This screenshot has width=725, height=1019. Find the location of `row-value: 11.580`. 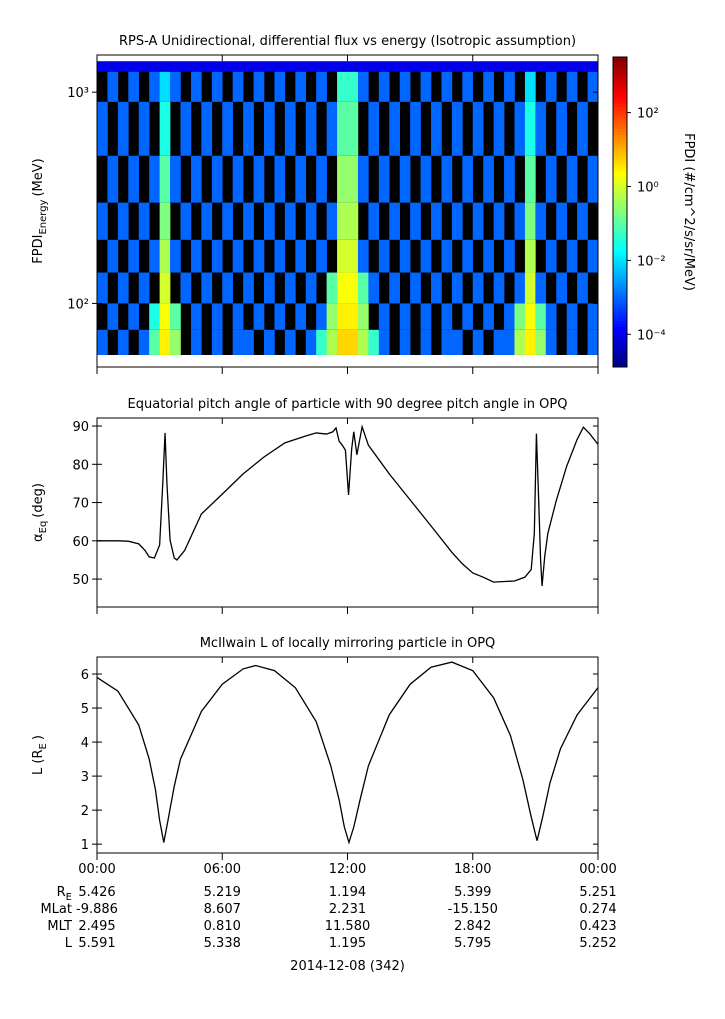

row-value: 11.580 is located at coordinates (348, 926).